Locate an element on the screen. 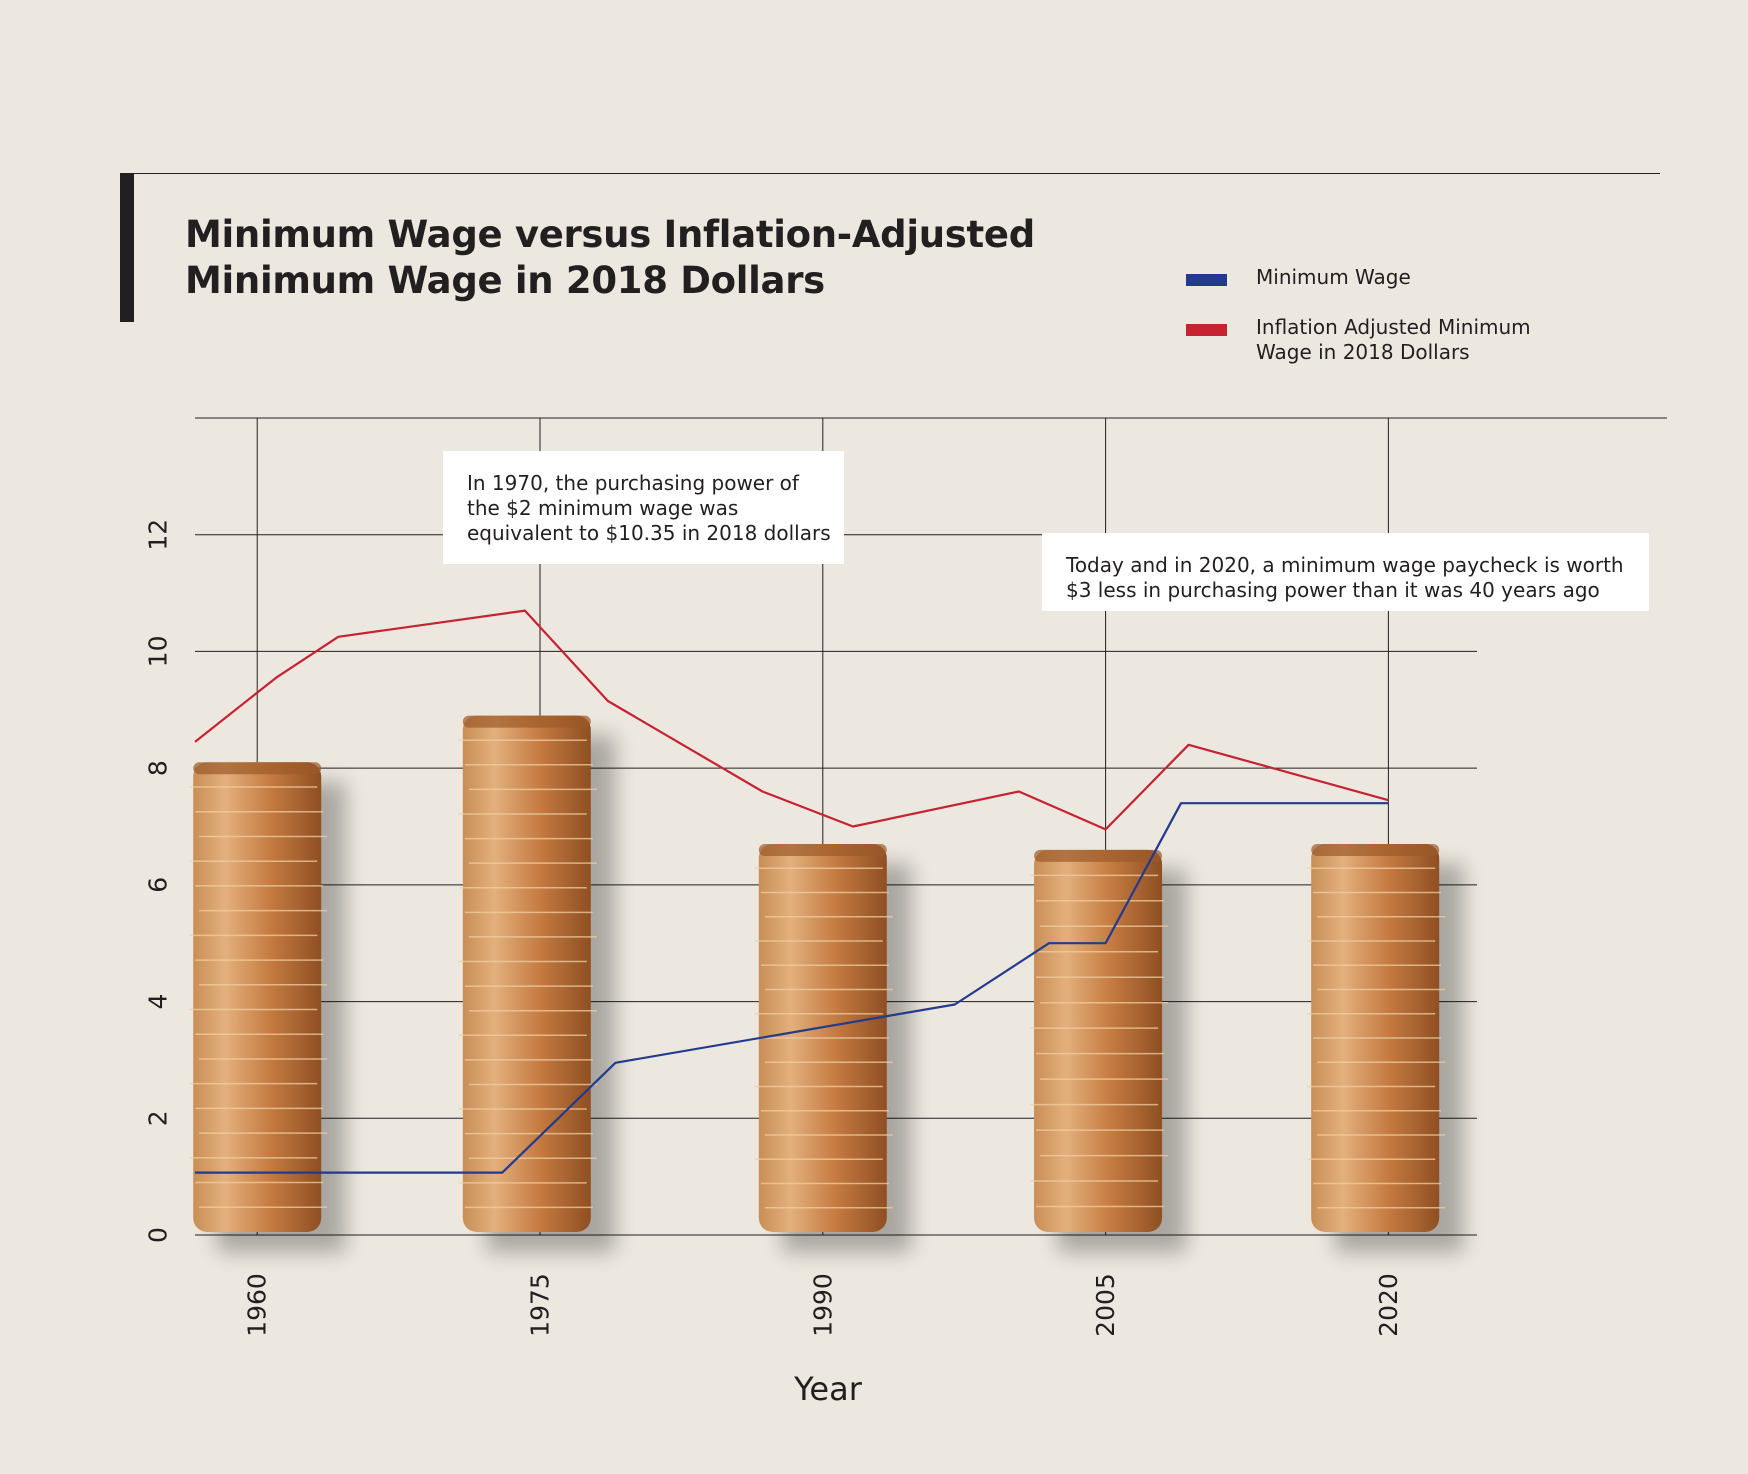  y-tick-label: 0 is located at coordinates (158, 1235).